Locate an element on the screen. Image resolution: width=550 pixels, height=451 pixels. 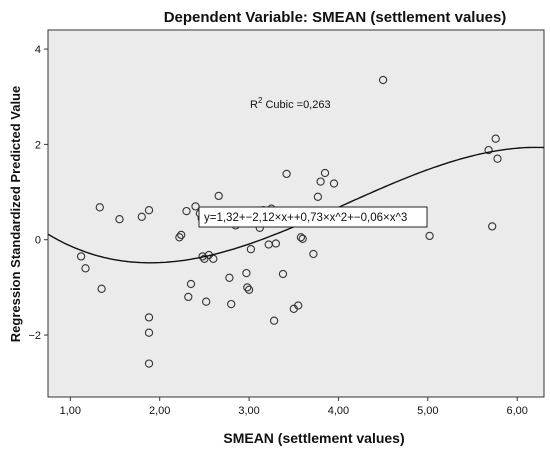
y-tick-label: −2 is located at coordinates (34, 336).